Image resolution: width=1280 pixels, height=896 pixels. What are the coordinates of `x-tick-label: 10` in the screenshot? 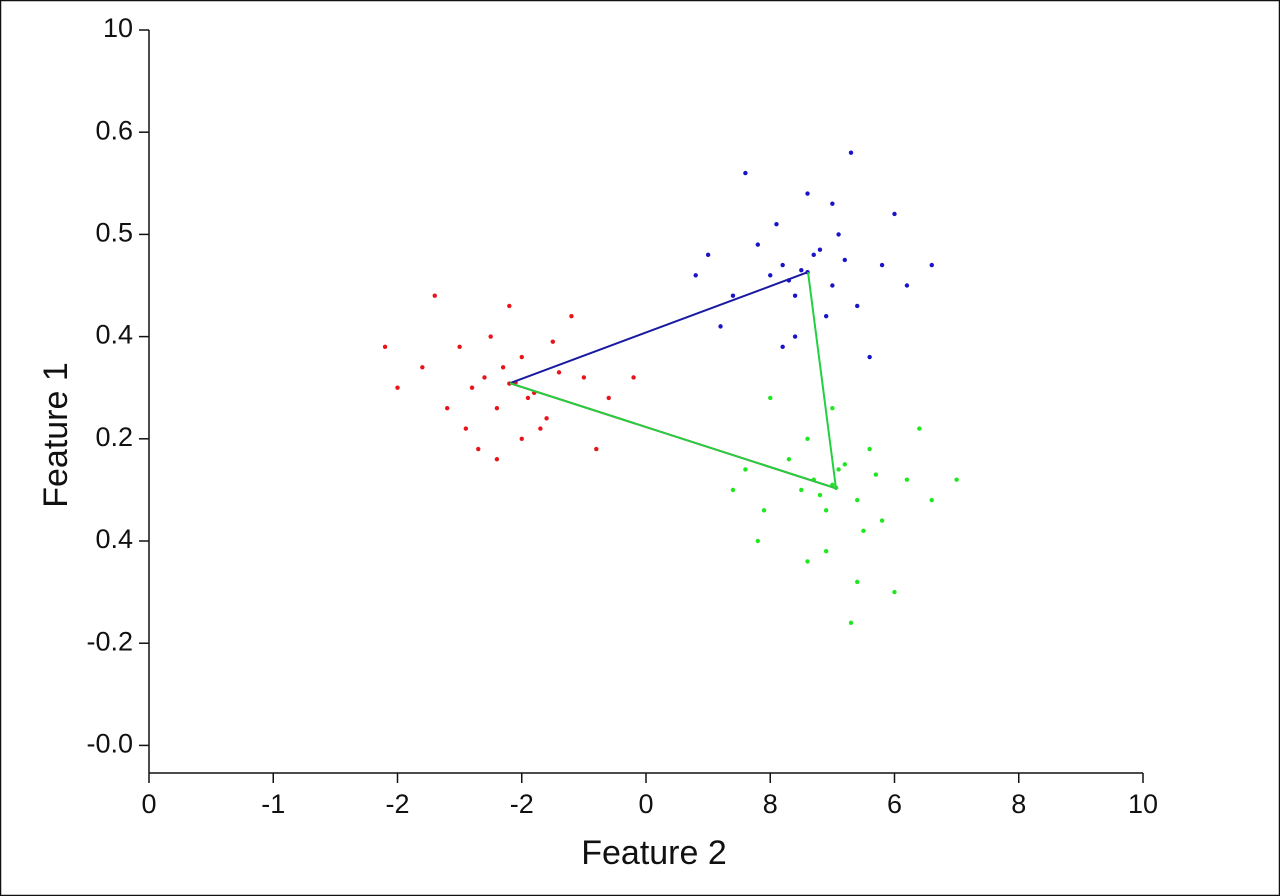 It's located at (1143, 804).